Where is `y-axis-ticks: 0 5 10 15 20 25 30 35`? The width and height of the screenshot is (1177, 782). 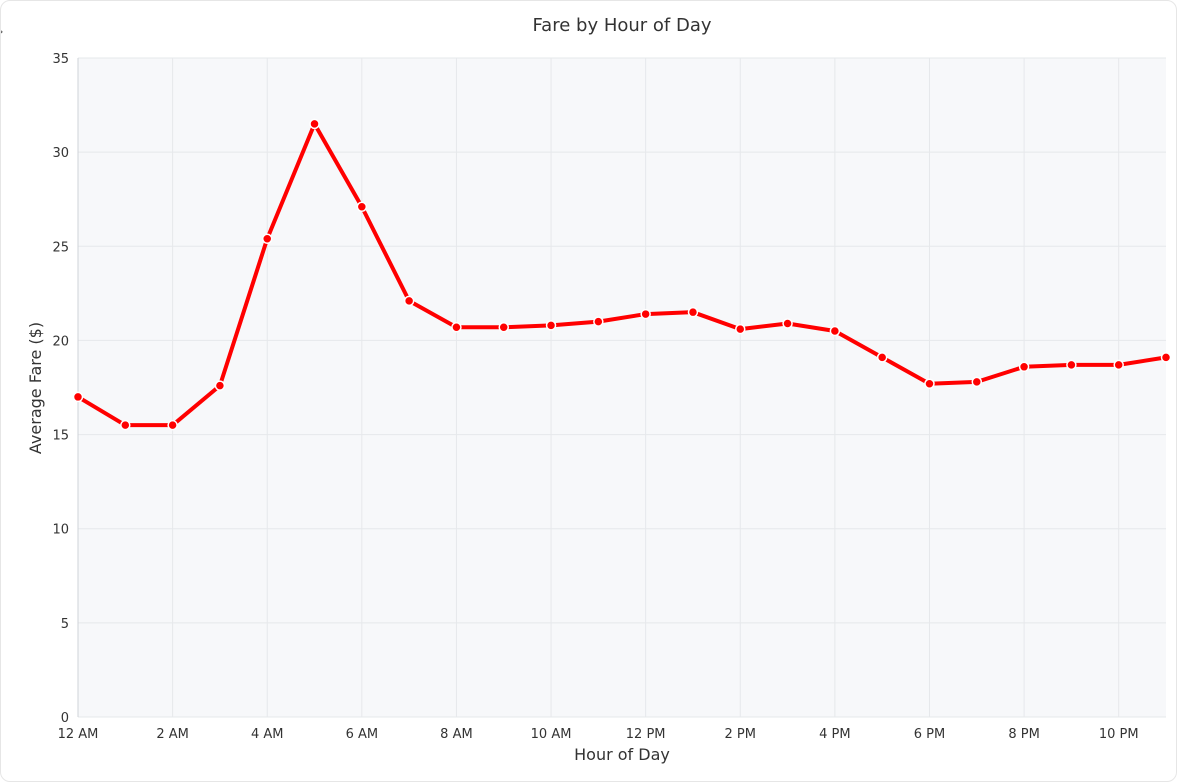
y-axis-ticks: 0 5 10 15 20 25 30 35 is located at coordinates (60, 389).